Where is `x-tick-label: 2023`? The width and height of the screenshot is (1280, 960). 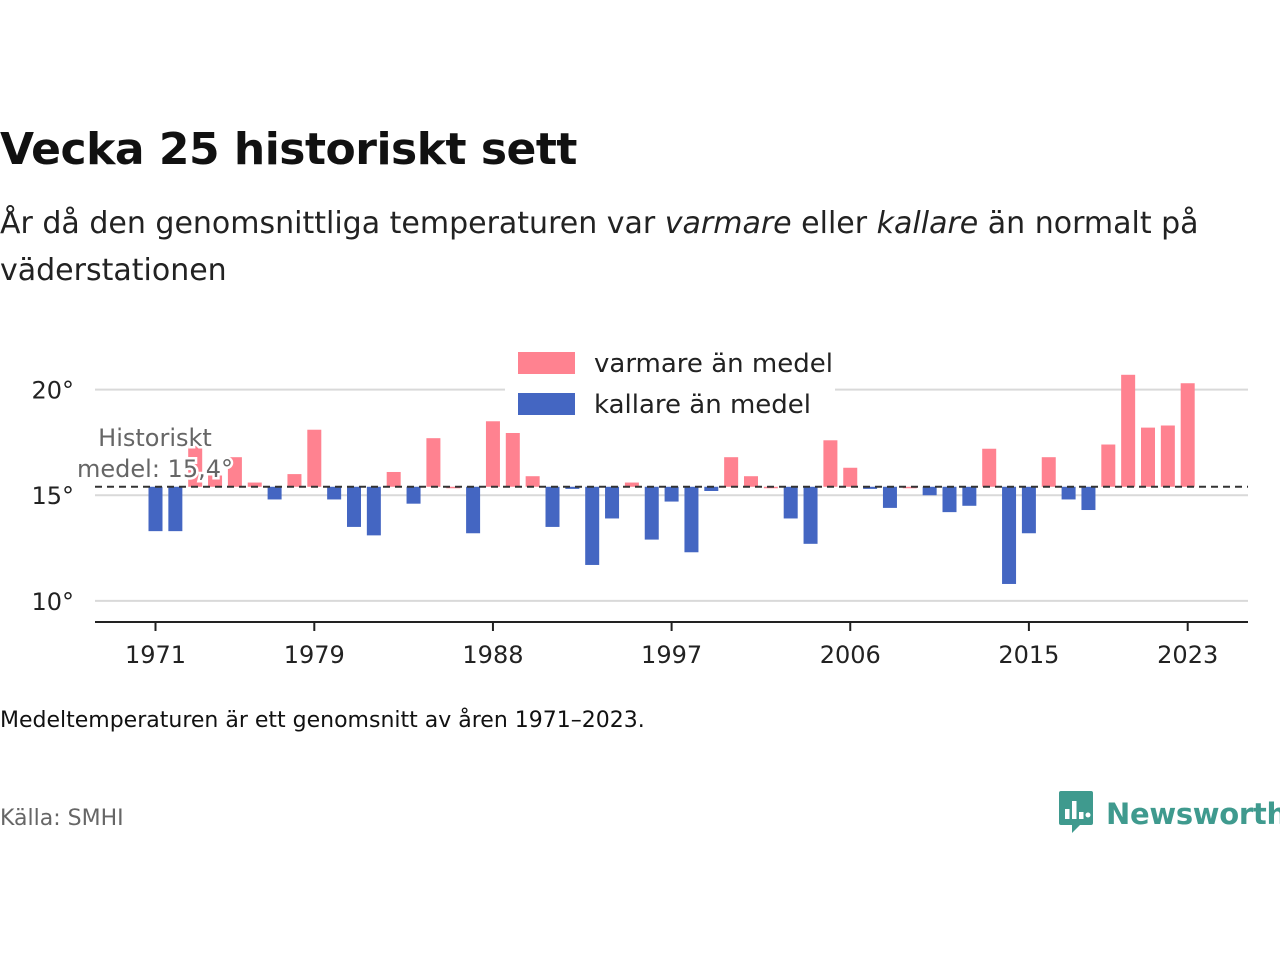
x-tick-label: 2023 is located at coordinates (1187, 655).